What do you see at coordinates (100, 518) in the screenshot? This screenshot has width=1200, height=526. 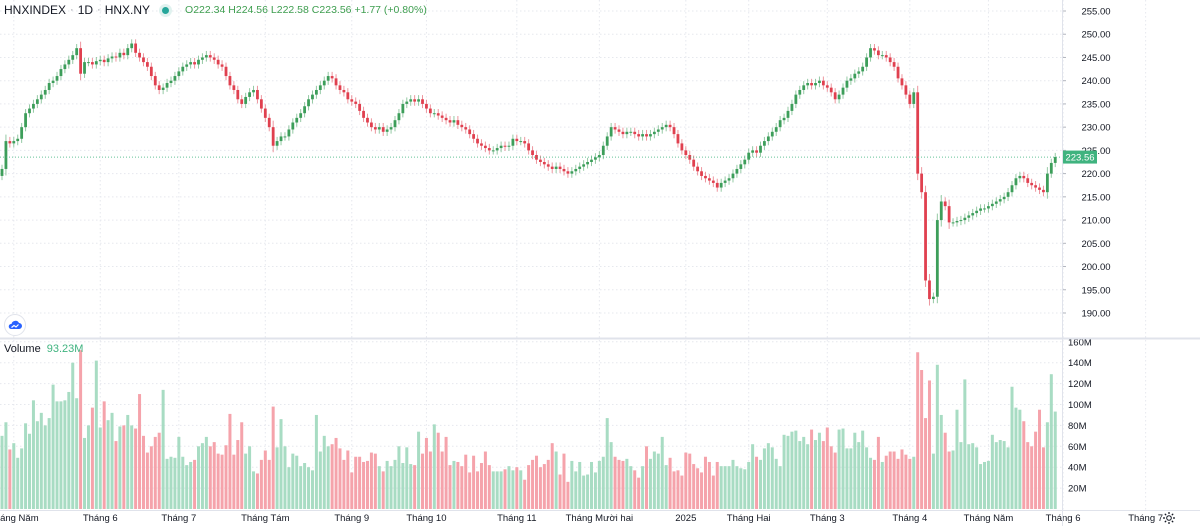 I see `time-tick-label: Tháng 6` at bounding box center [100, 518].